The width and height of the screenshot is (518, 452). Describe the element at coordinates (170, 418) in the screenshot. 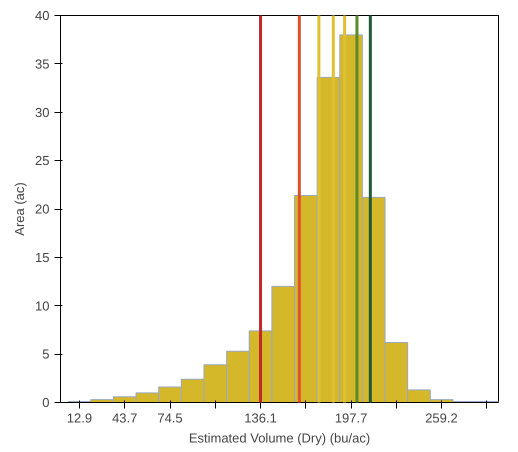

I see `x-tick-label: 74.5` at that location.